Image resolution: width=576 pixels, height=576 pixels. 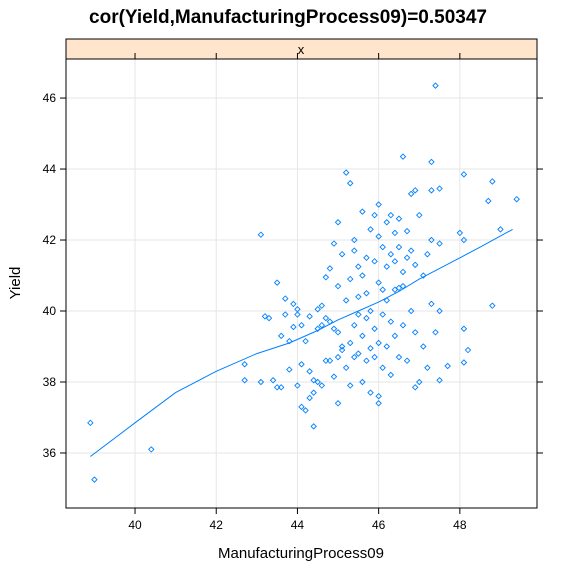 I want to click on y-axis-label: Yield, so click(x=15, y=283).